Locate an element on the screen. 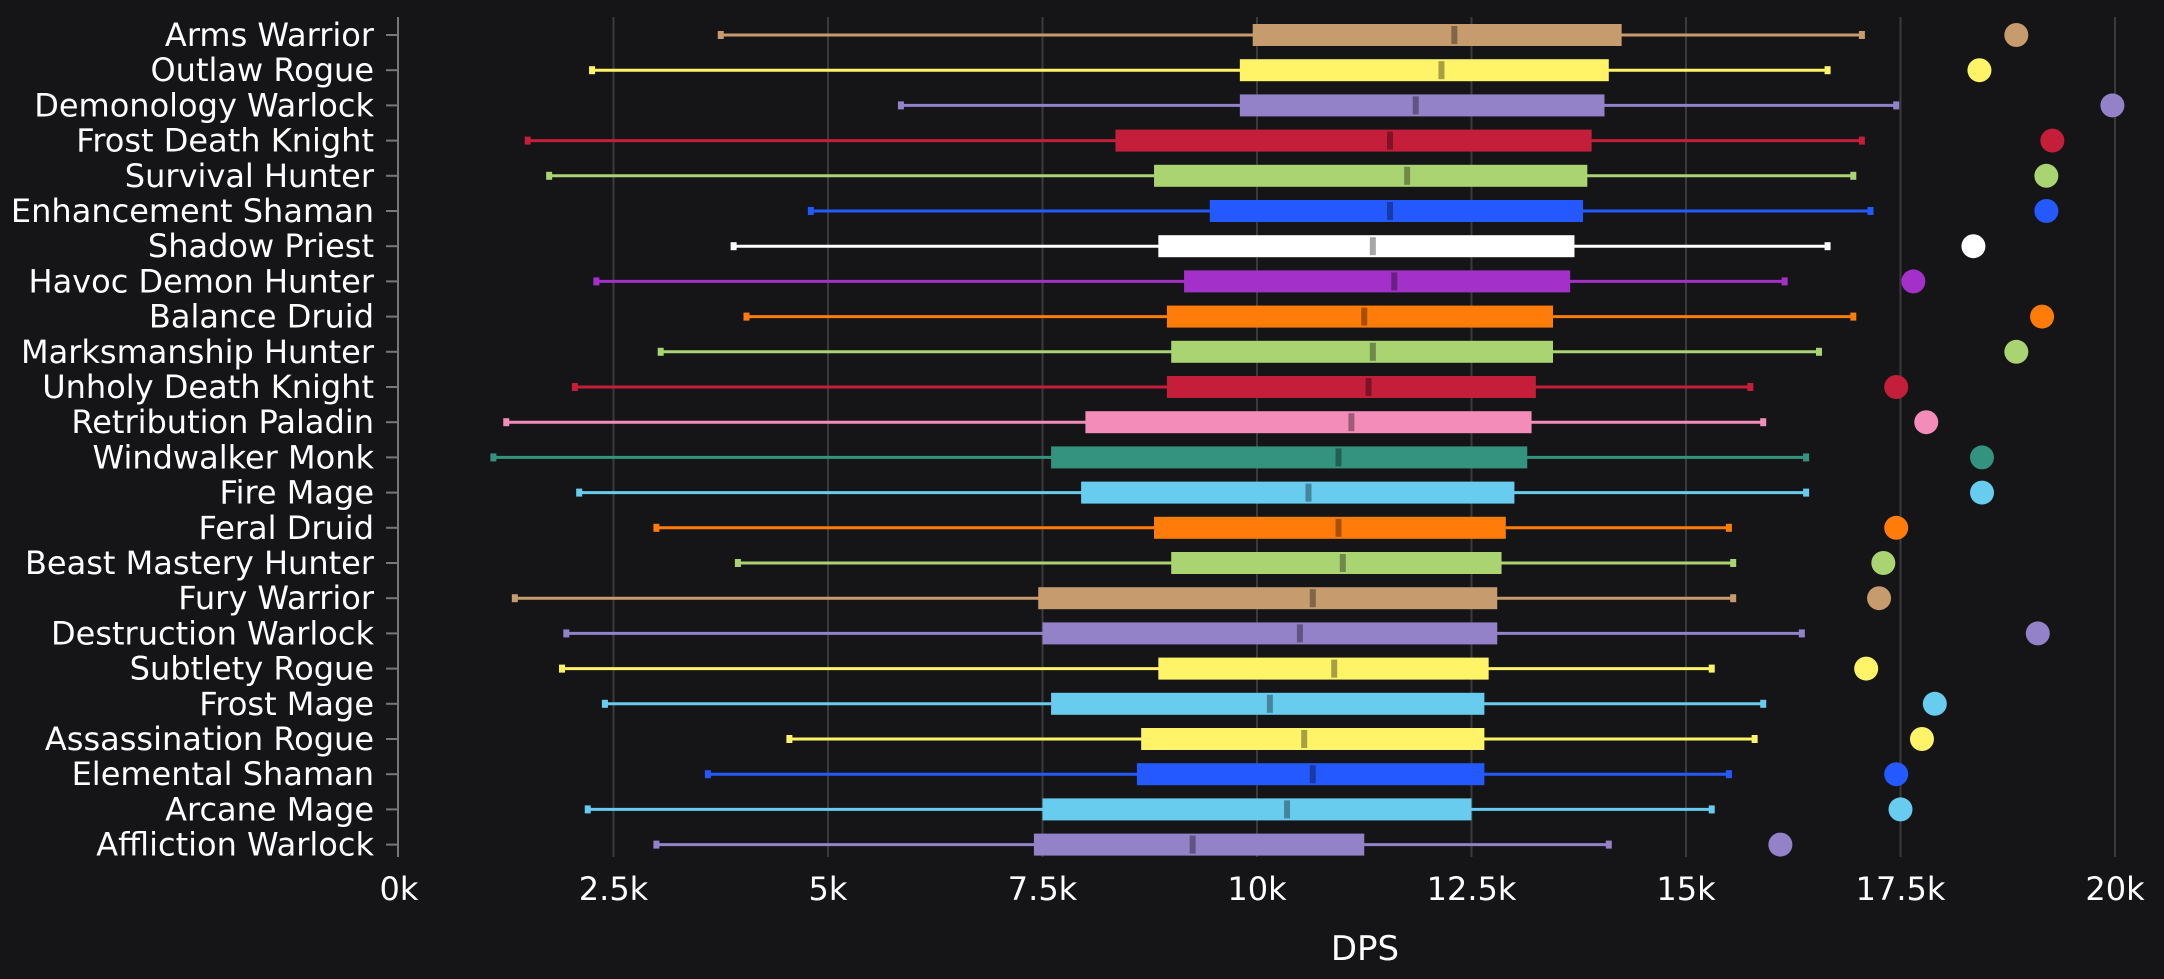  x-axis-title: DPS is located at coordinates (1365, 949).